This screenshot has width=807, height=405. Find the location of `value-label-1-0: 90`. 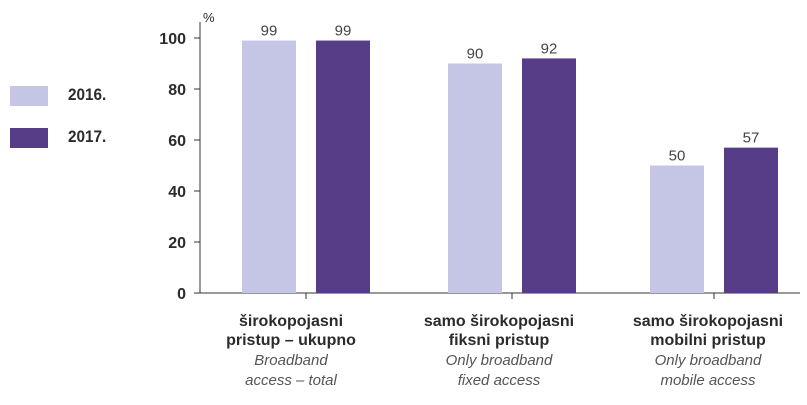

value-label-1-0: 90 is located at coordinates (475, 54).